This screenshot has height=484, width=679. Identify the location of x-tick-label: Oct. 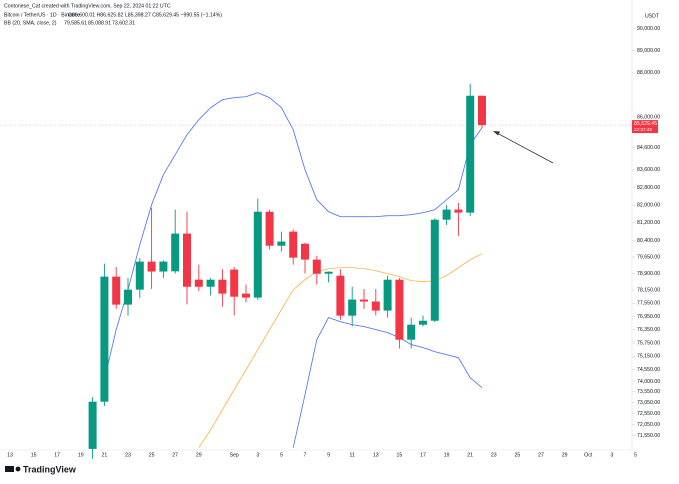
(588, 455).